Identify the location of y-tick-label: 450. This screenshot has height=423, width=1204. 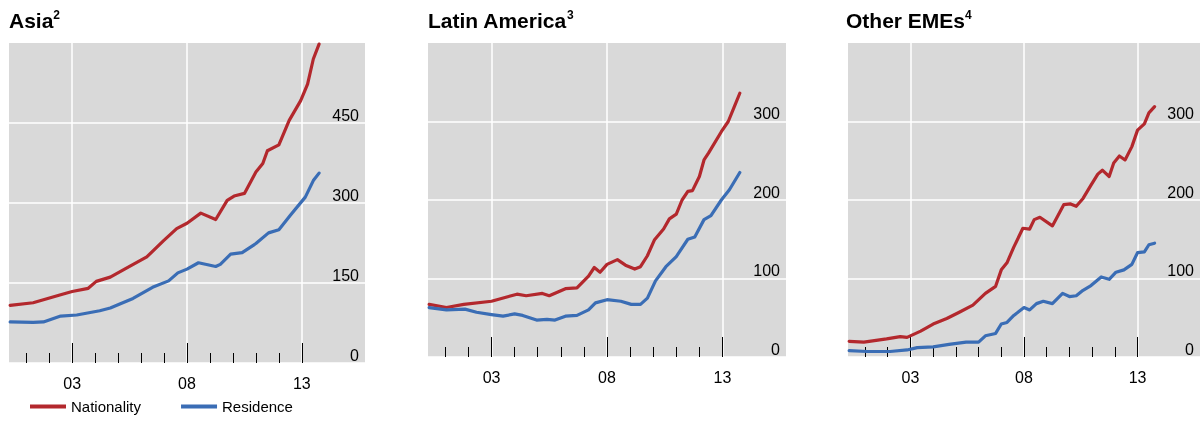
(346, 115).